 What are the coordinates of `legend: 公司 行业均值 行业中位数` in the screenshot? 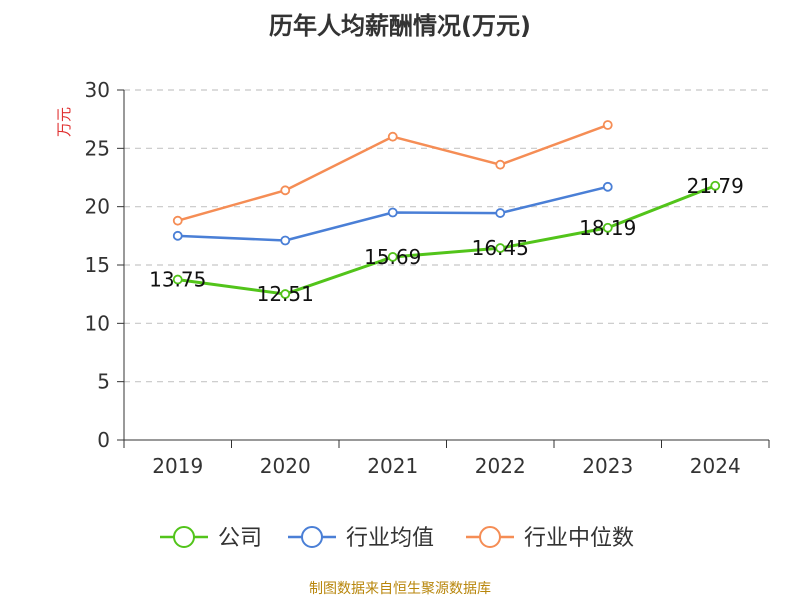 It's located at (397, 538).